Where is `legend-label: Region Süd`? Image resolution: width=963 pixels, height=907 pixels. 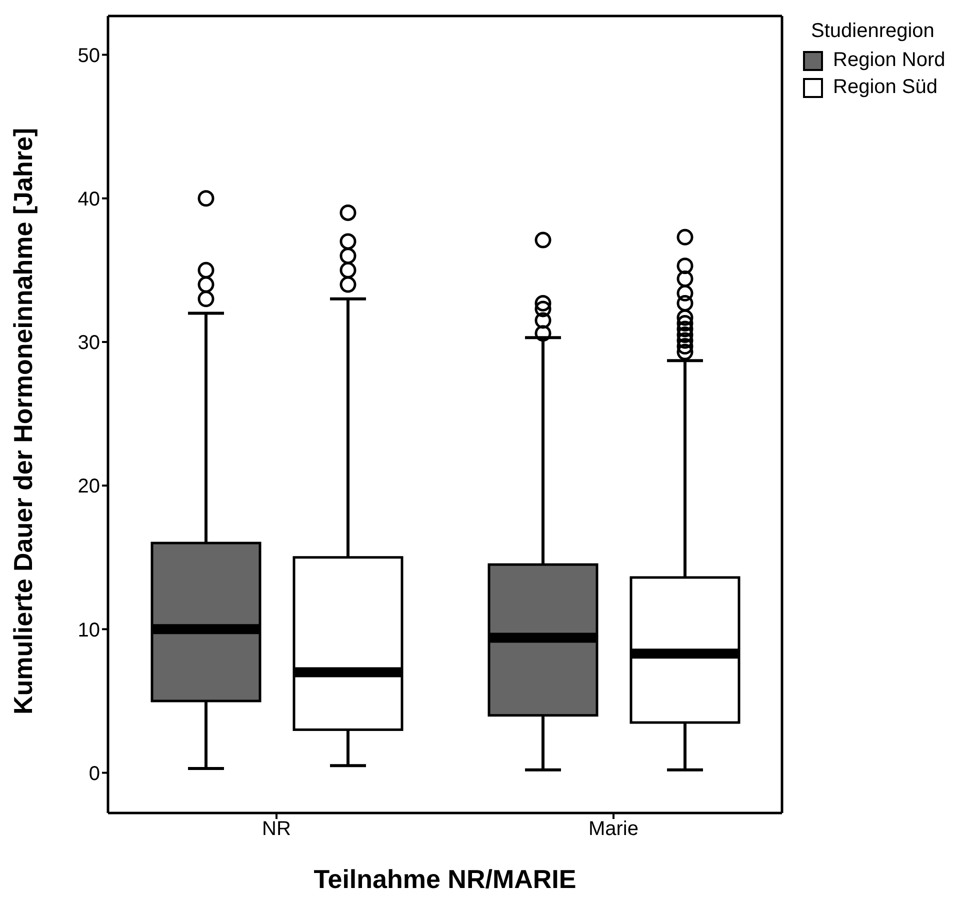 legend-label: Region Süd is located at coordinates (885, 87).